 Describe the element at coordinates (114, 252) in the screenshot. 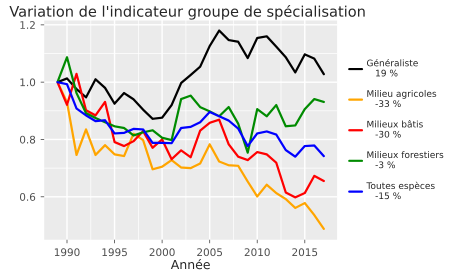

I see `x-tick-label: 1995` at that location.